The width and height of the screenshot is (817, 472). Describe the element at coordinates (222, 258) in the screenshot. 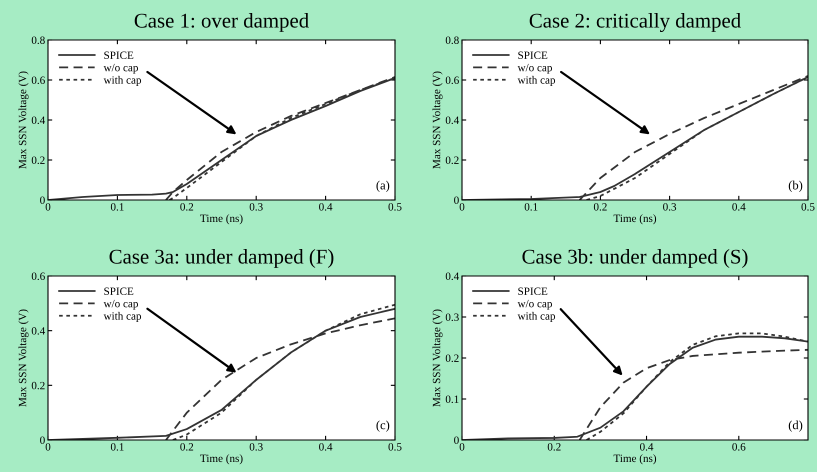

I see `chart-title: Case 3a: under damped (F)` at that location.